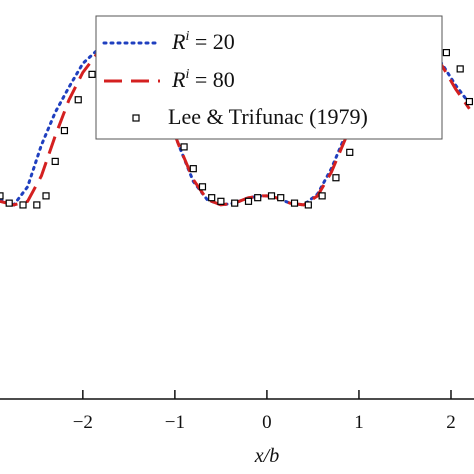 The height and width of the screenshot is (474, 474). Describe the element at coordinates (203, 79) in the screenshot. I see `legend-label-2: Ri = 80` at that location.